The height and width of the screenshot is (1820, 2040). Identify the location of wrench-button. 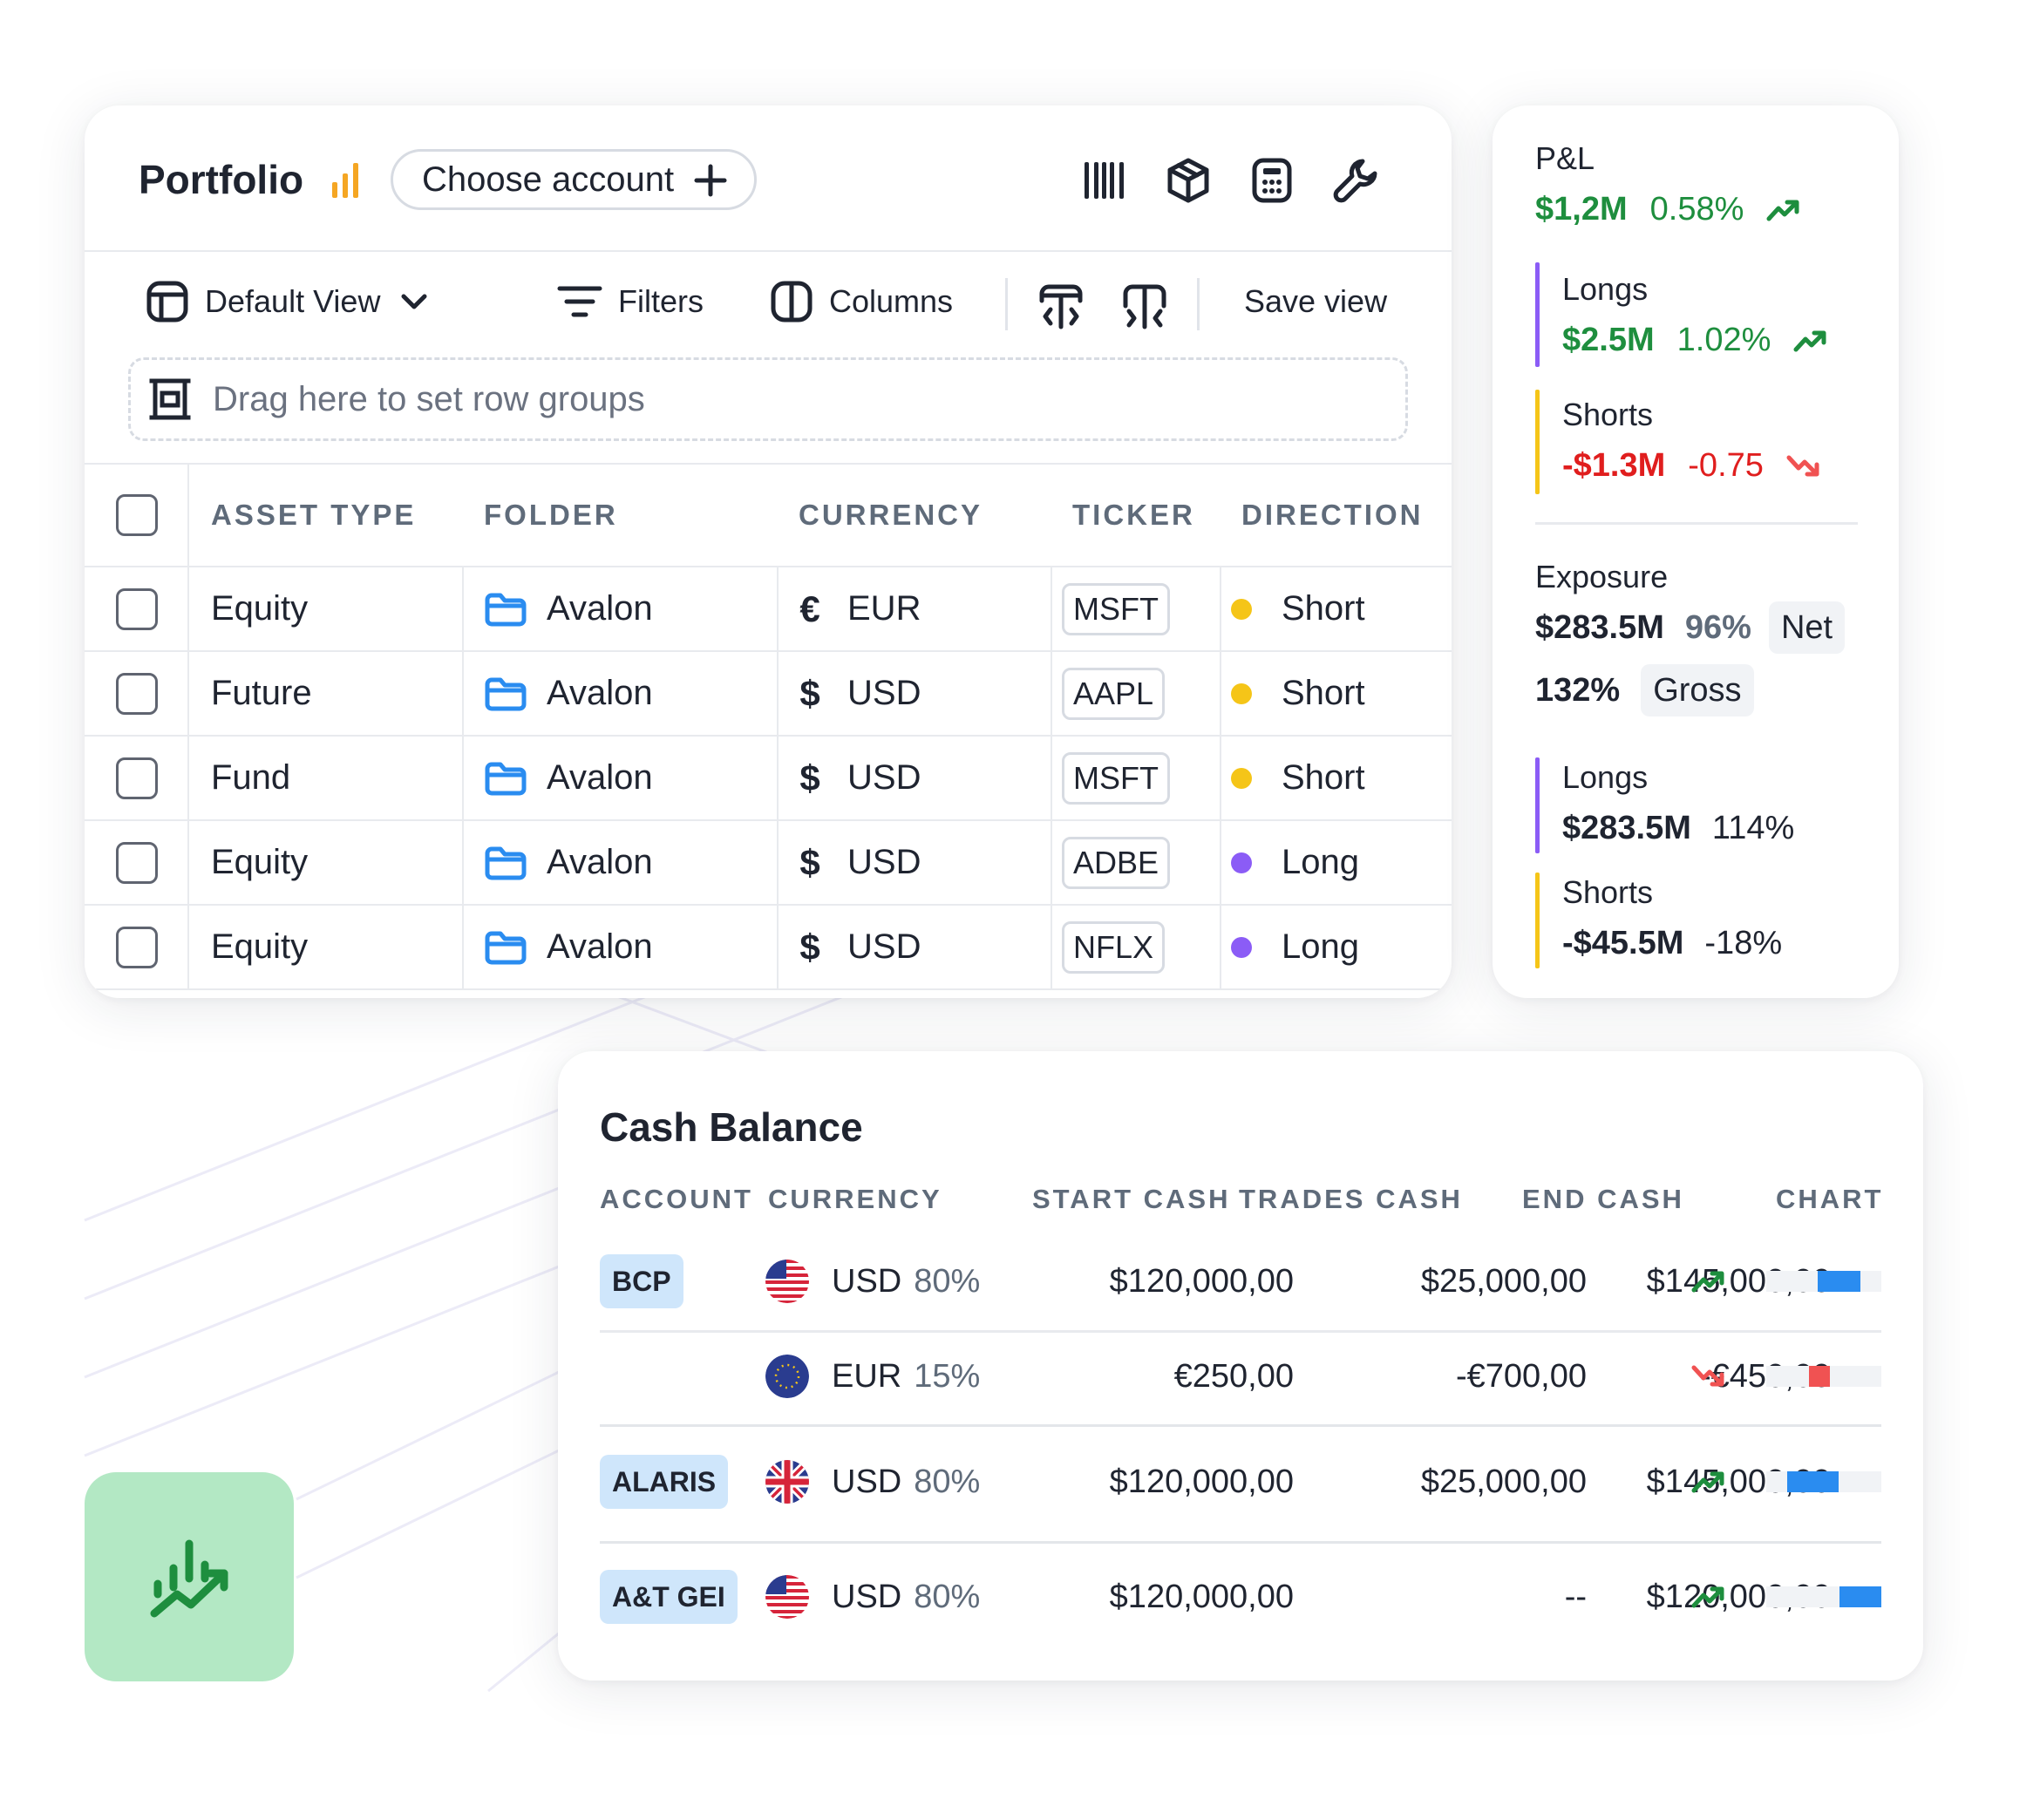
(1355, 180).